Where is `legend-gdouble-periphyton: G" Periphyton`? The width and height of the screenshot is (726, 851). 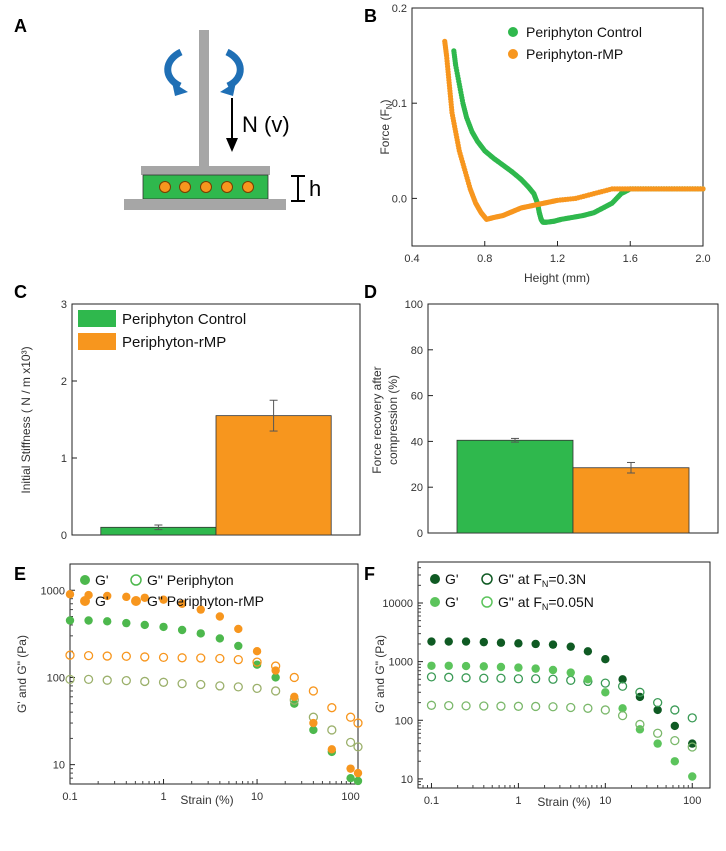
legend-gdouble-periphyton: G" Periphyton is located at coordinates (190, 580).